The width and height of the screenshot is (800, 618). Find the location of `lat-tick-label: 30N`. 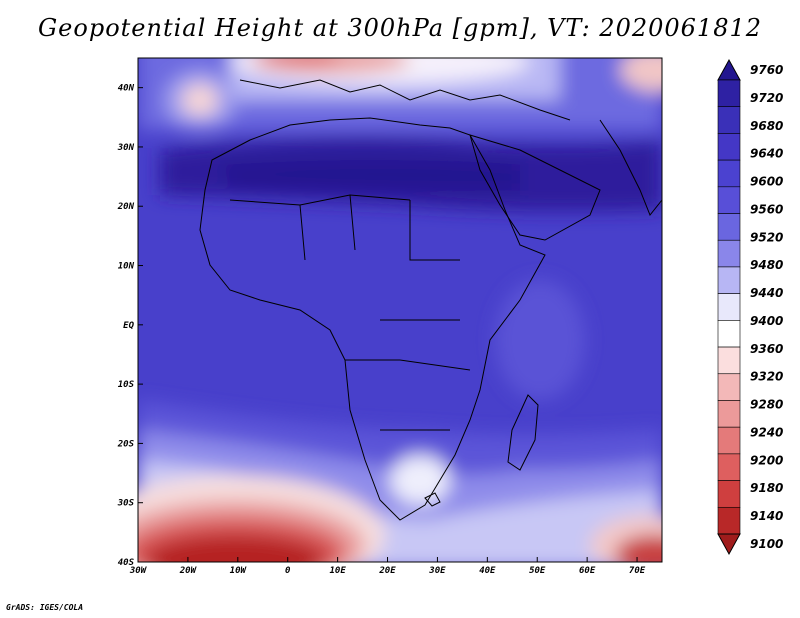

lat-tick-label: 30N is located at coordinates (126, 148).